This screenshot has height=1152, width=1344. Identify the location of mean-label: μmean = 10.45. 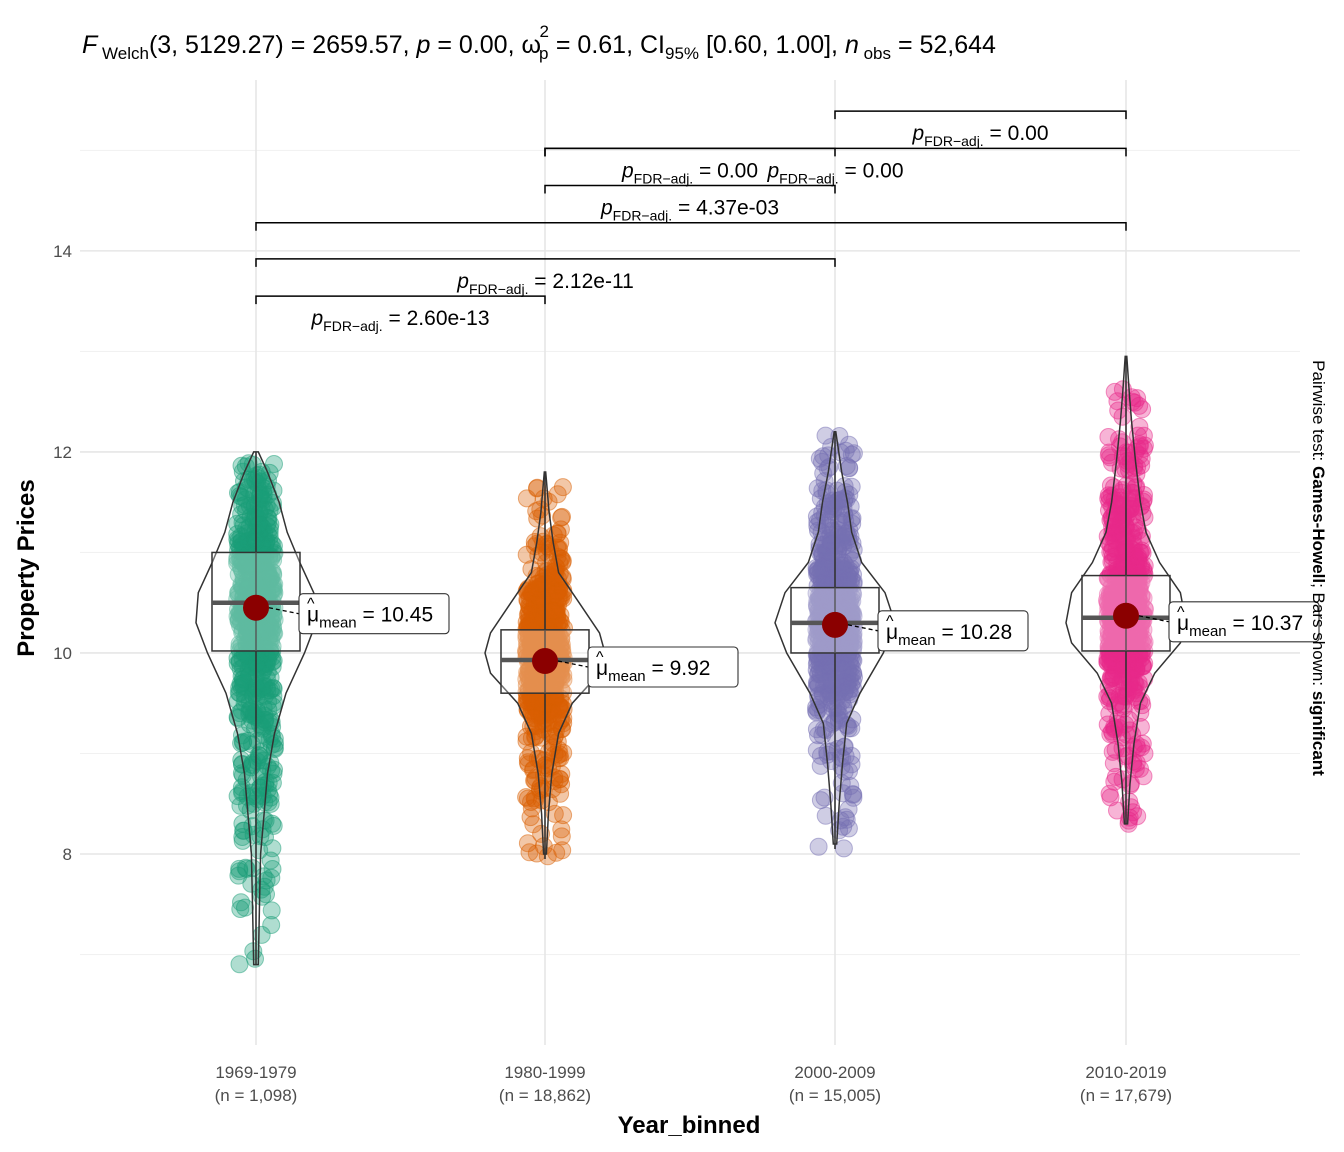
(370, 618).